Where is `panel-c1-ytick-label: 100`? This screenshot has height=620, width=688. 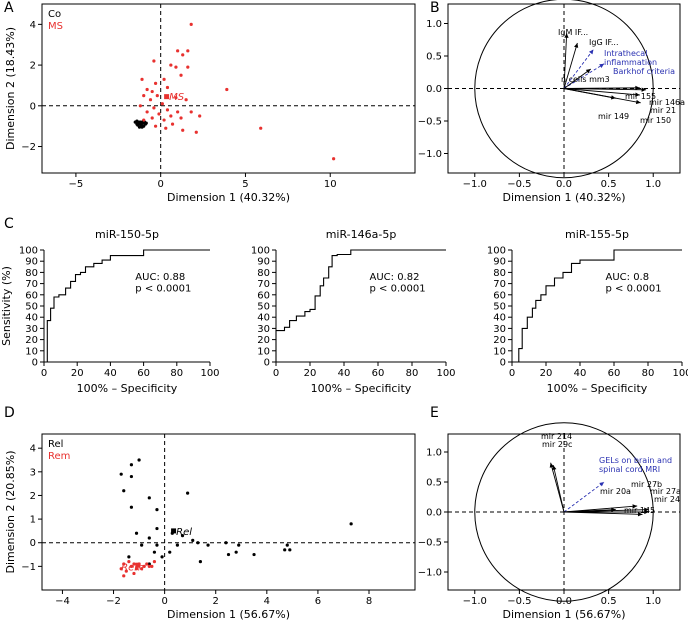 panel-c1-ytick-label: 100 is located at coordinates (28, 251).